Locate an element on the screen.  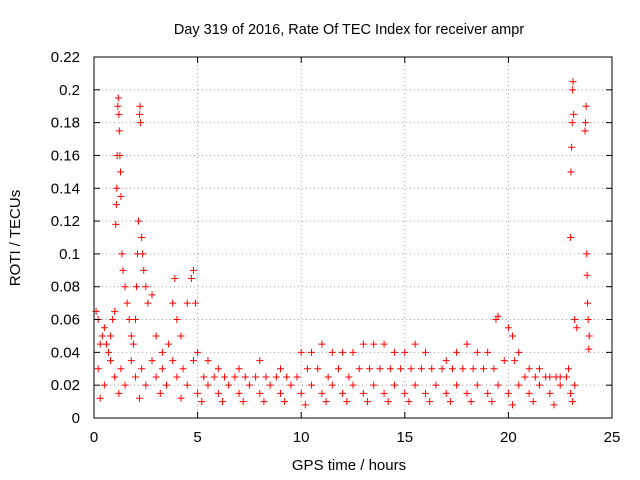
x-tick-label: 0 is located at coordinates (94, 437).